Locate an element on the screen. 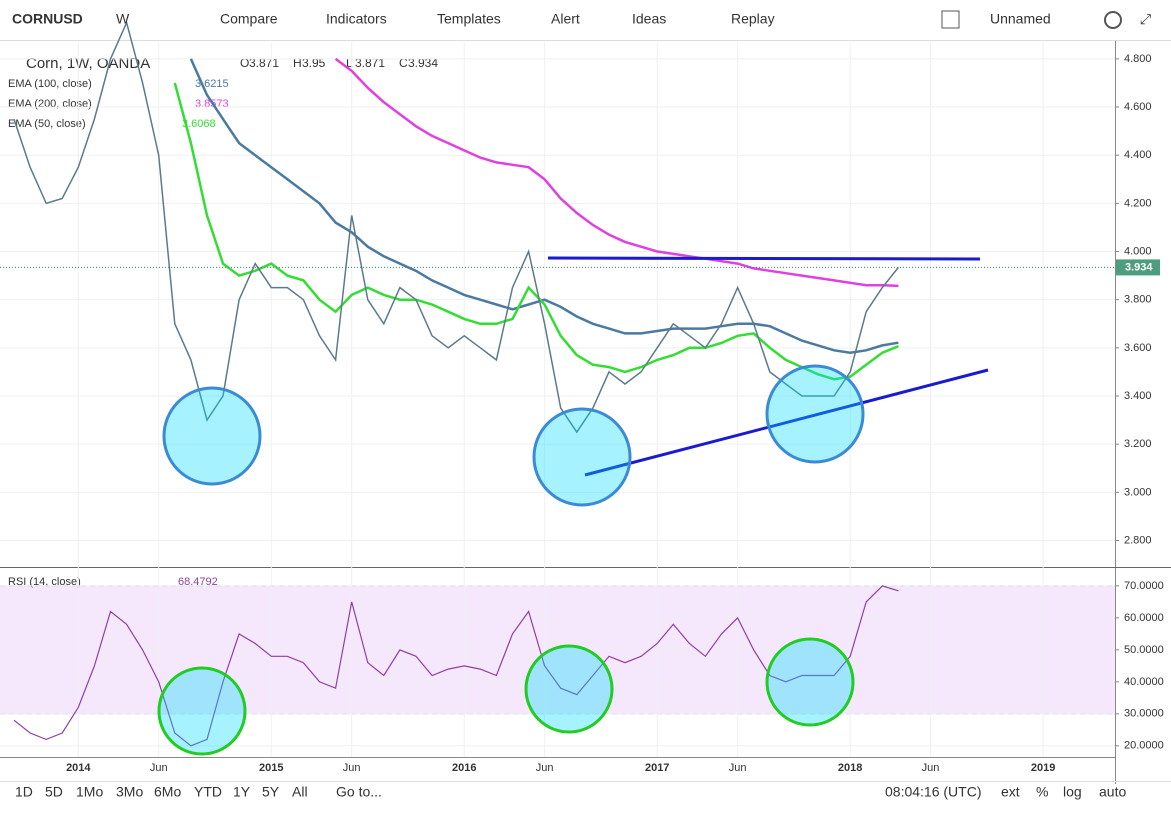 This screenshot has height=816, width=1171. y-tick-label: 4.000 is located at coordinates (1138, 251).